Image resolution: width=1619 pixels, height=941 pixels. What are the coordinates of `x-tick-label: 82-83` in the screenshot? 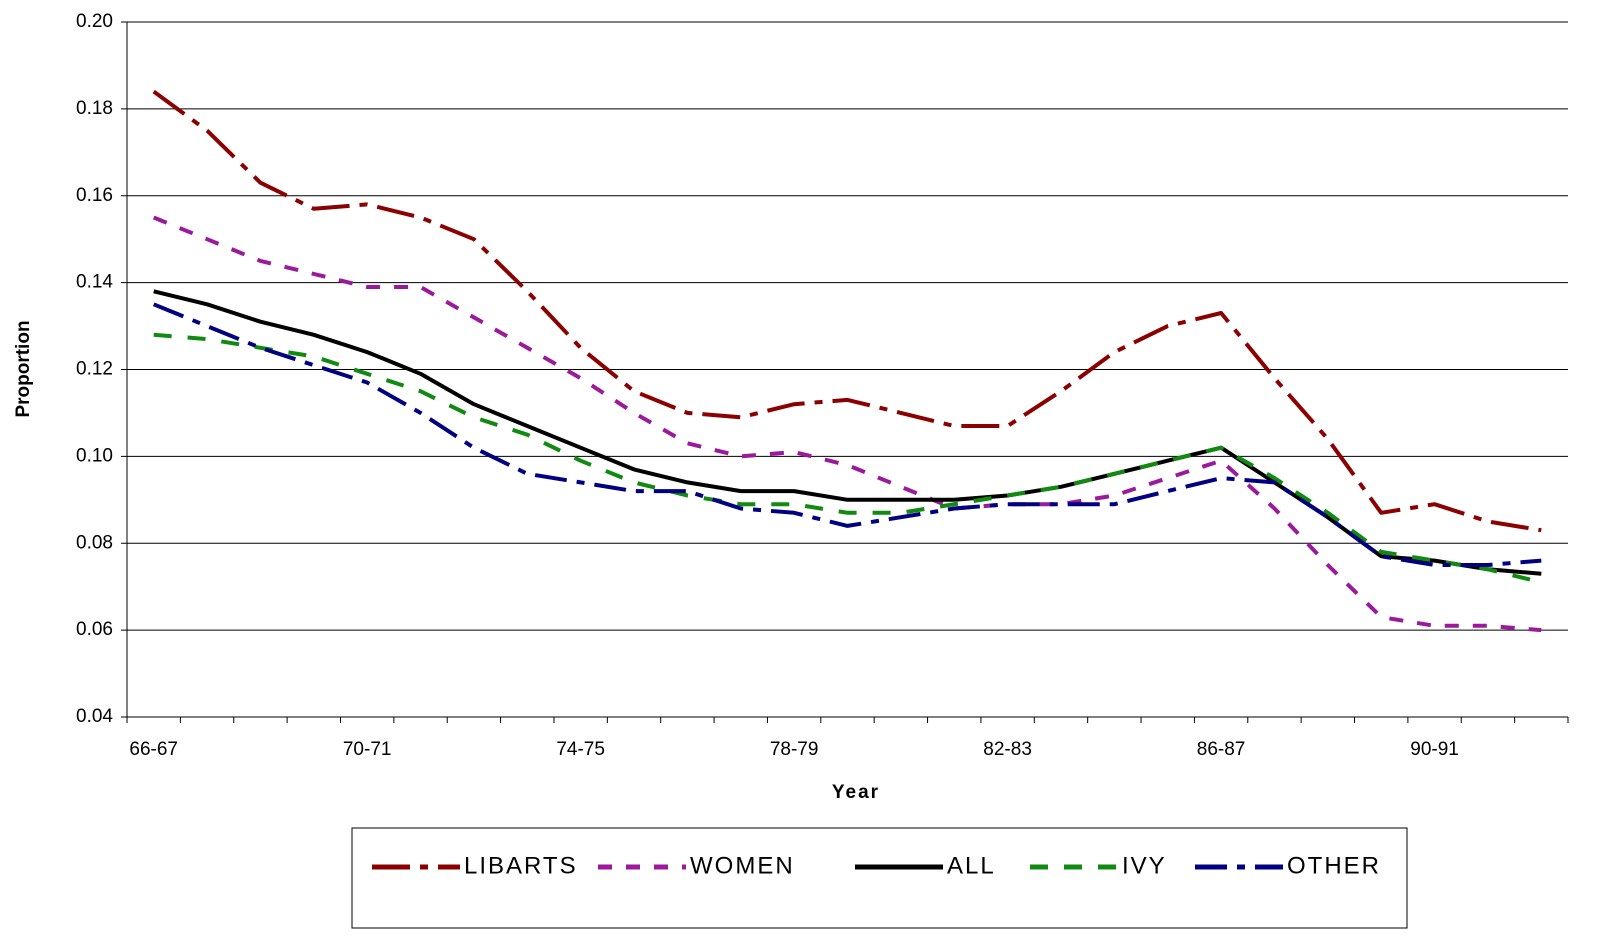 It's located at (1007, 749).